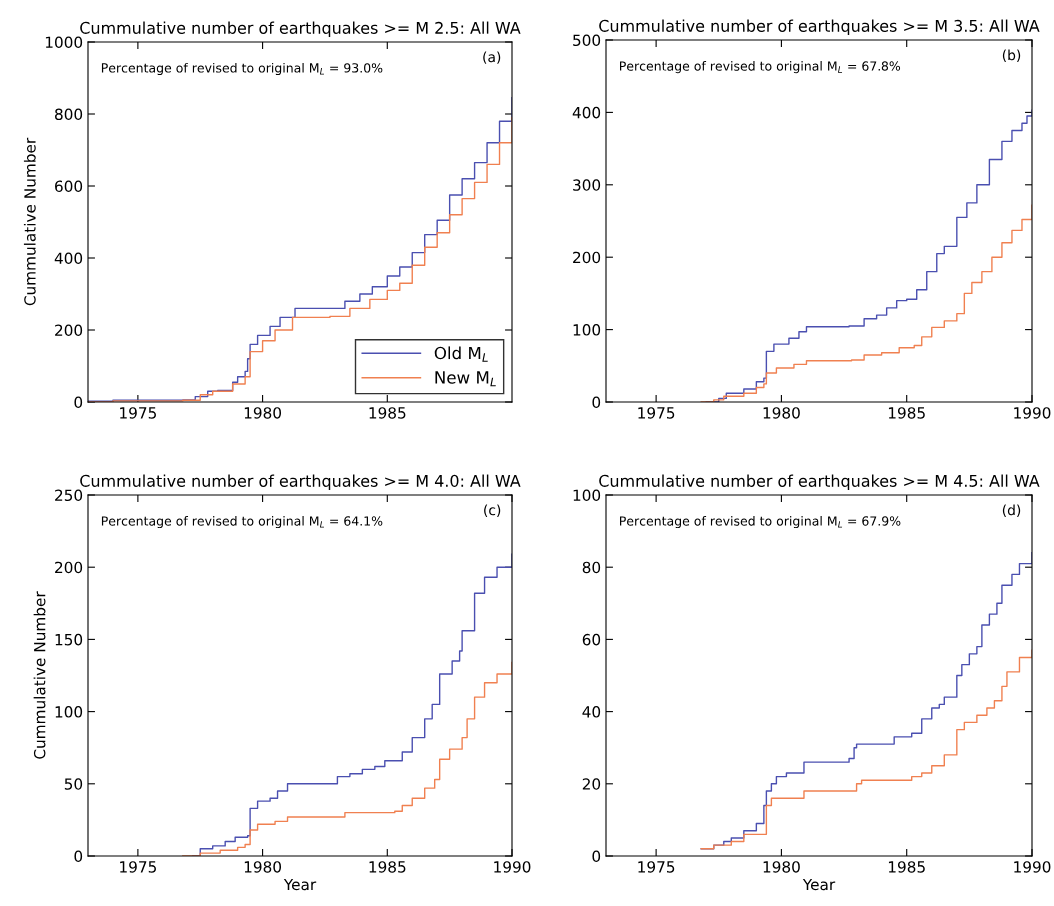  I want to click on chart-title: Cummulative number of earthquakes >= M 4.5: All WA, so click(819, 482).